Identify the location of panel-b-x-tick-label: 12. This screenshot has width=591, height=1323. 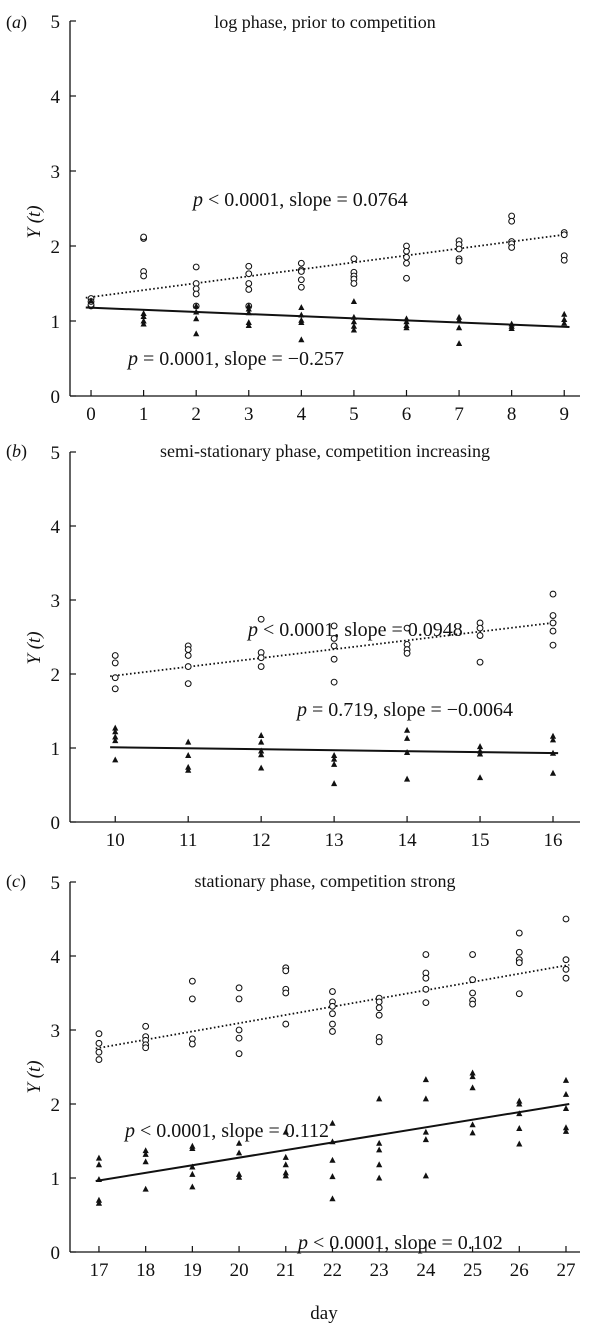
(261, 840).